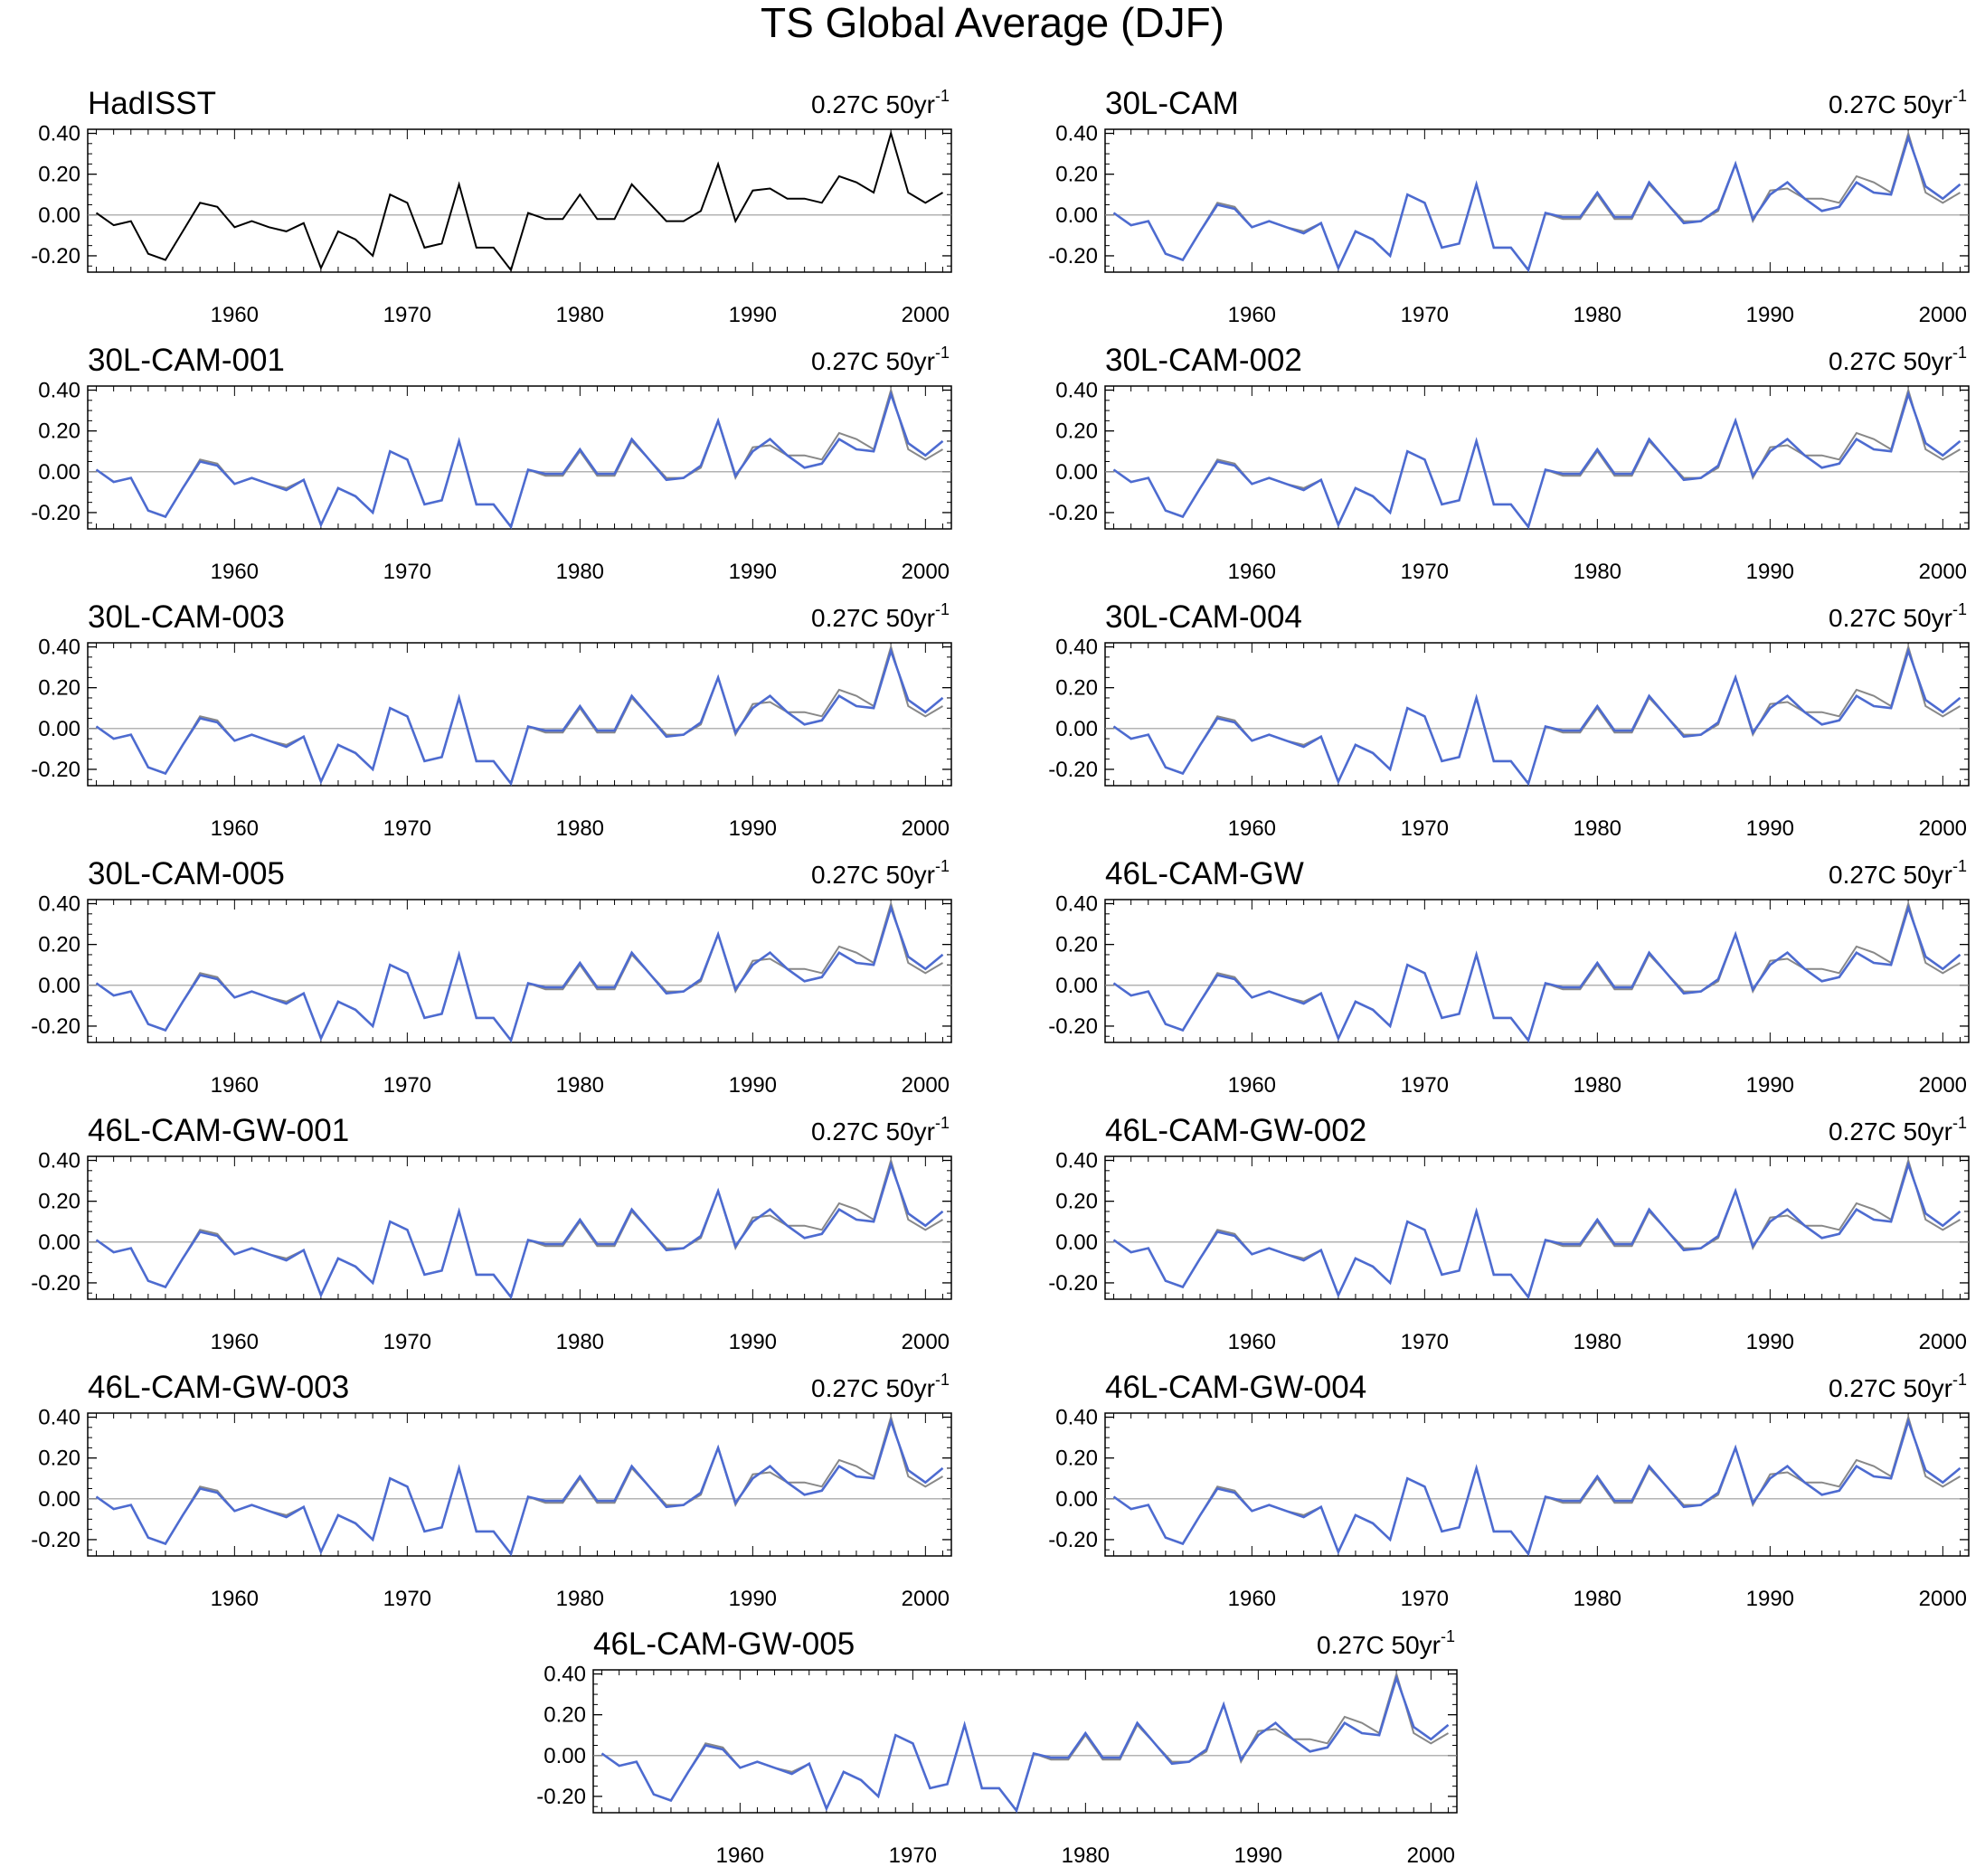  What do you see at coordinates (186, 617) in the screenshot?
I see `panel-title: 30L-CAM-003` at bounding box center [186, 617].